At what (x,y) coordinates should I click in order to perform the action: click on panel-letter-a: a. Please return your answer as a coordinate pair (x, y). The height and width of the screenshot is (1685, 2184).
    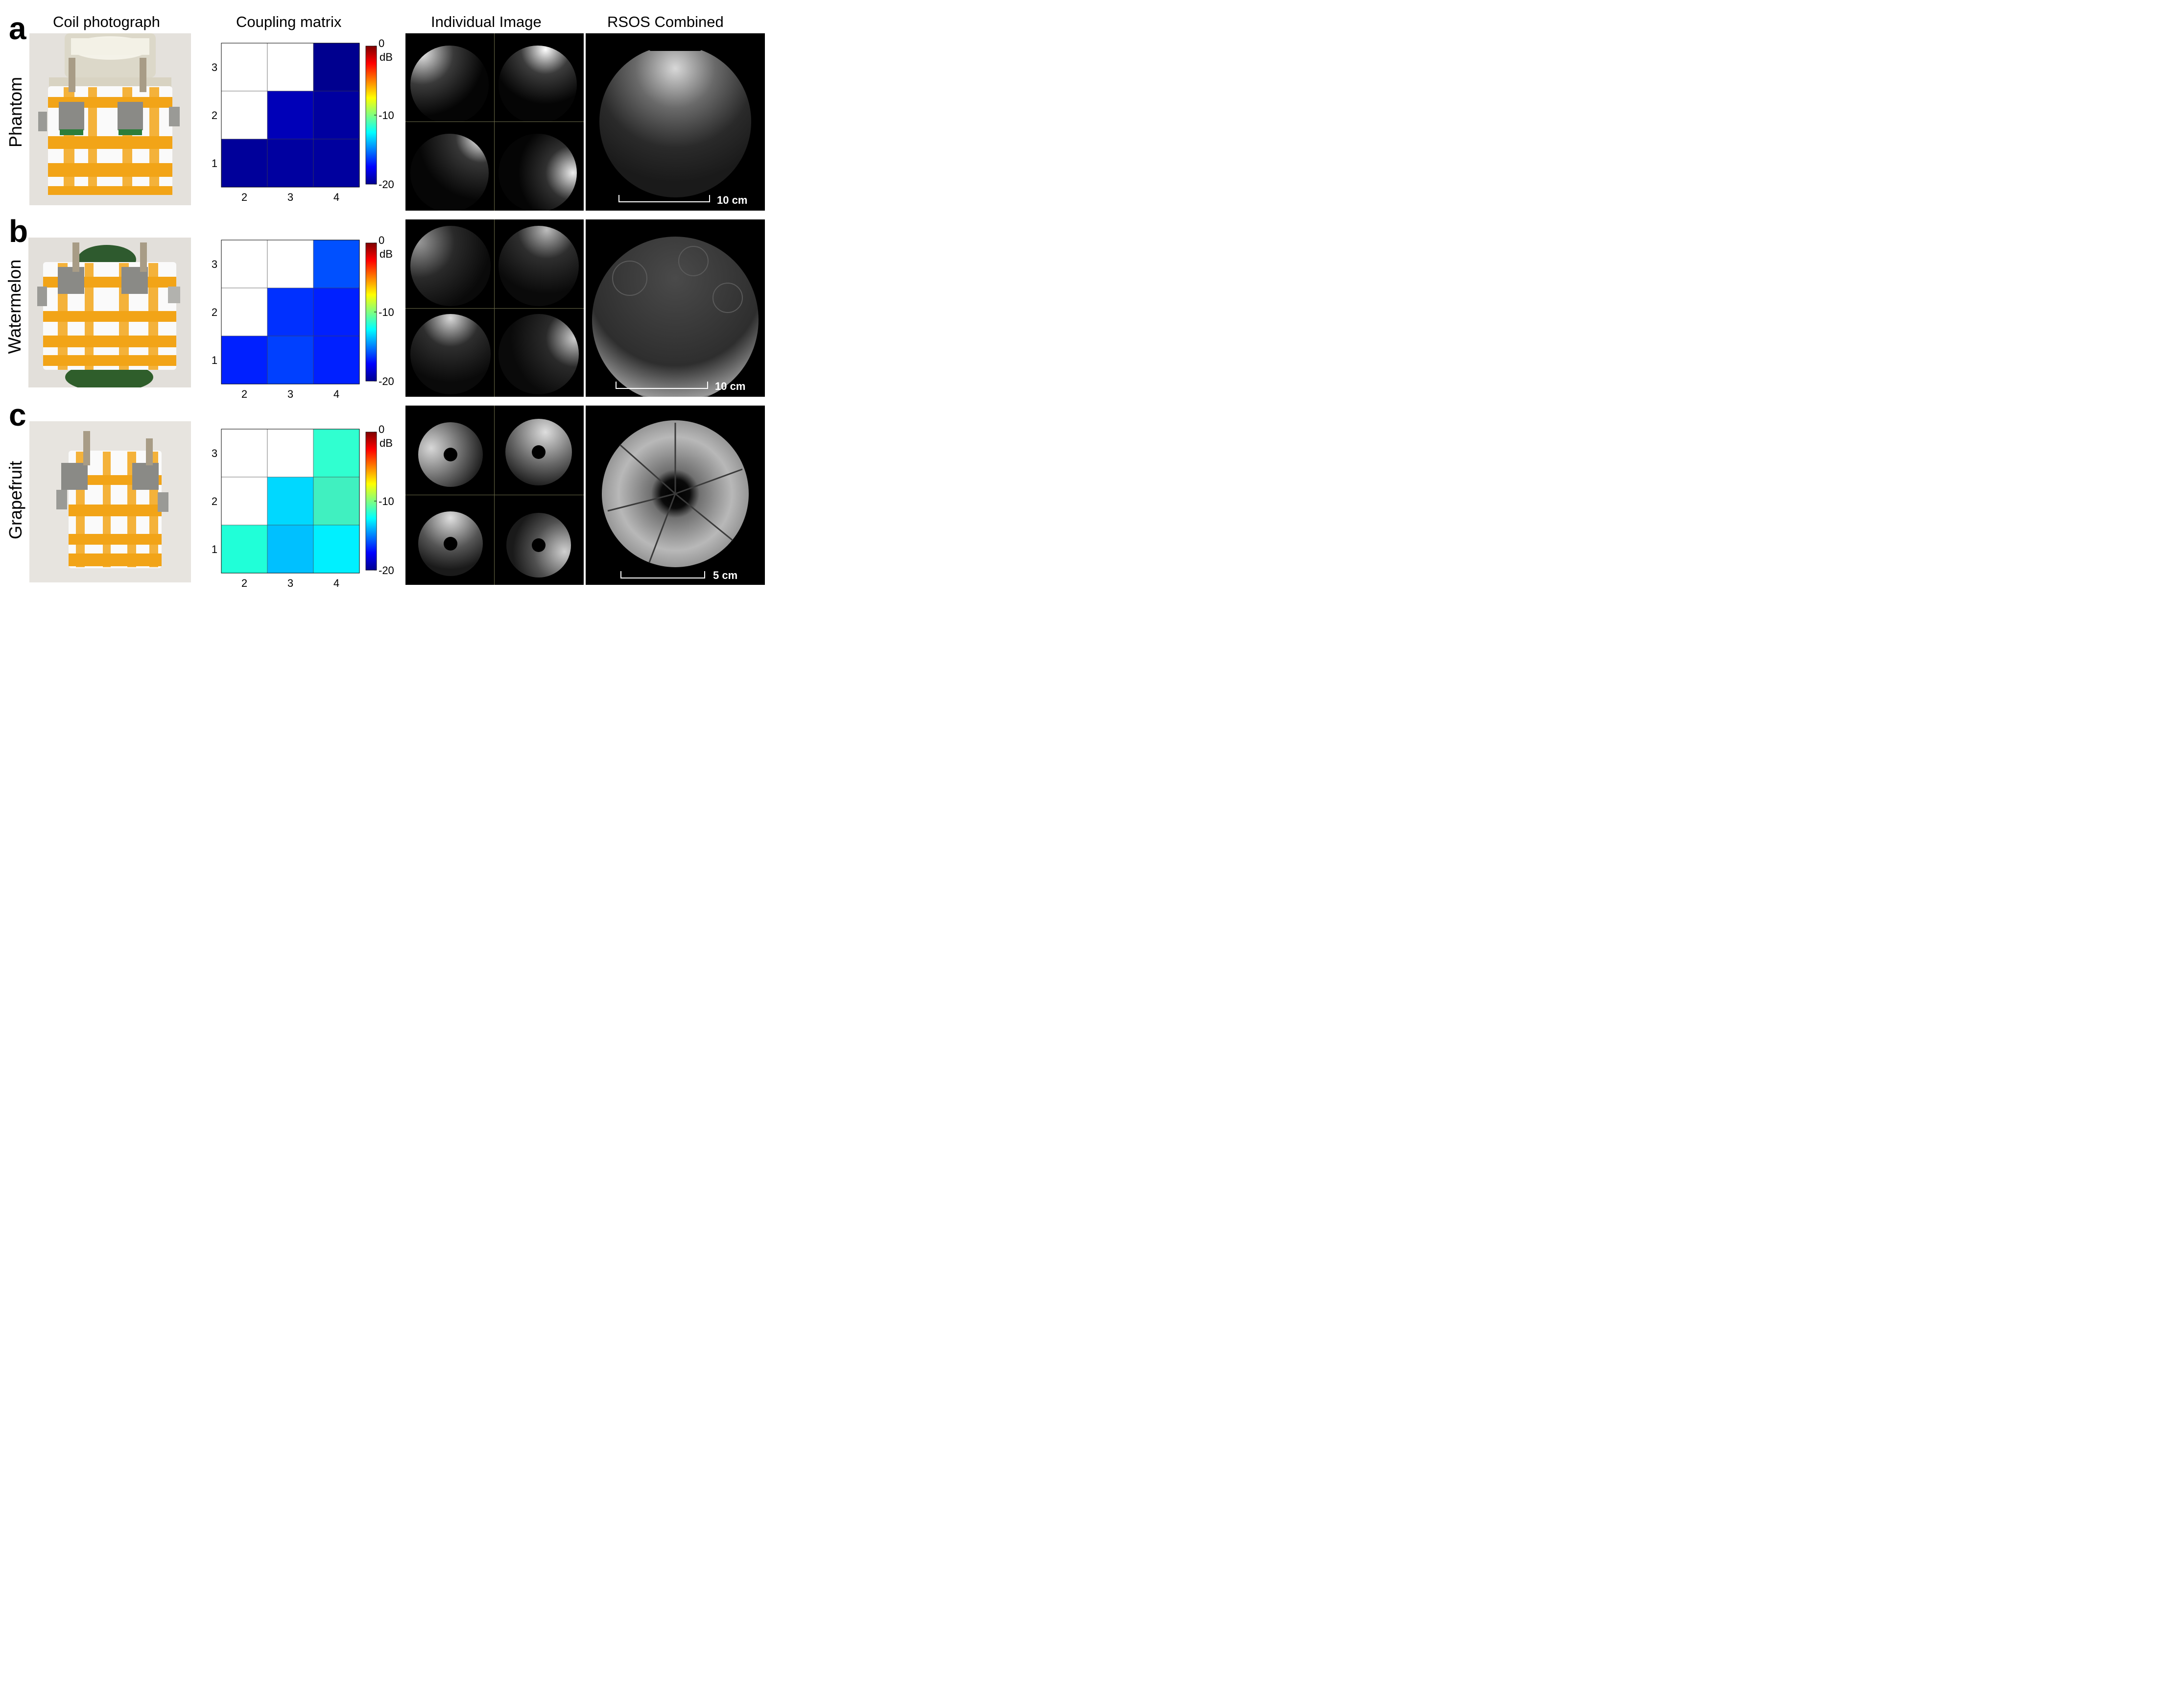
    Looking at the image, I should click on (17, 28).